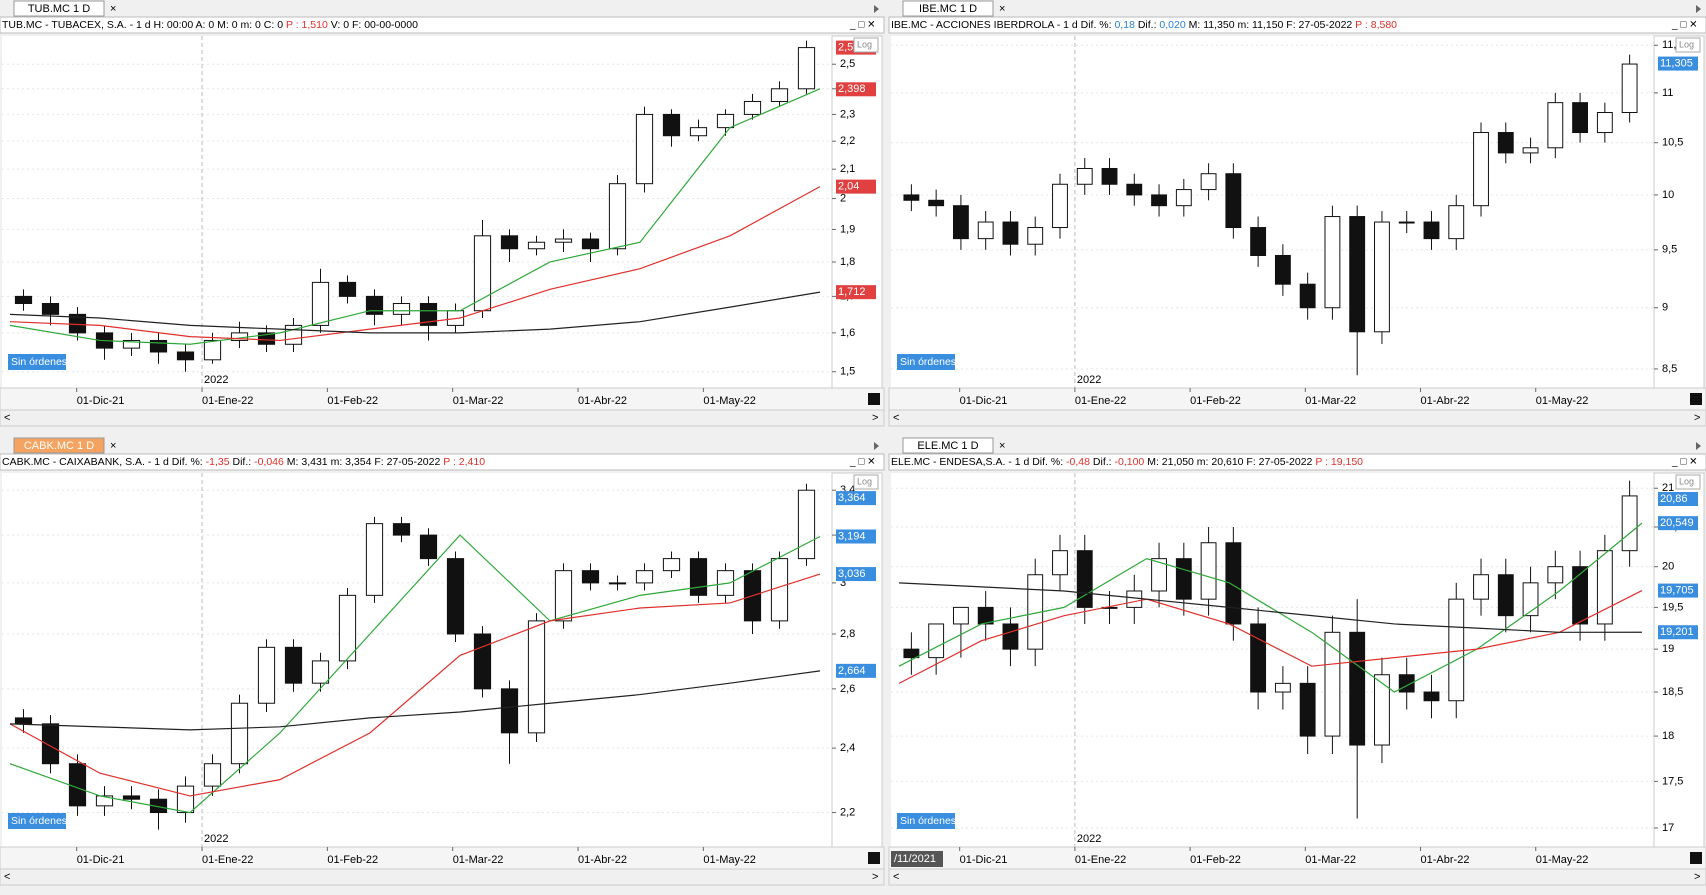 Image resolution: width=1706 pixels, height=895 pixels. What do you see at coordinates (852, 536) in the screenshot?
I see `price-tag-label: 3,194` at bounding box center [852, 536].